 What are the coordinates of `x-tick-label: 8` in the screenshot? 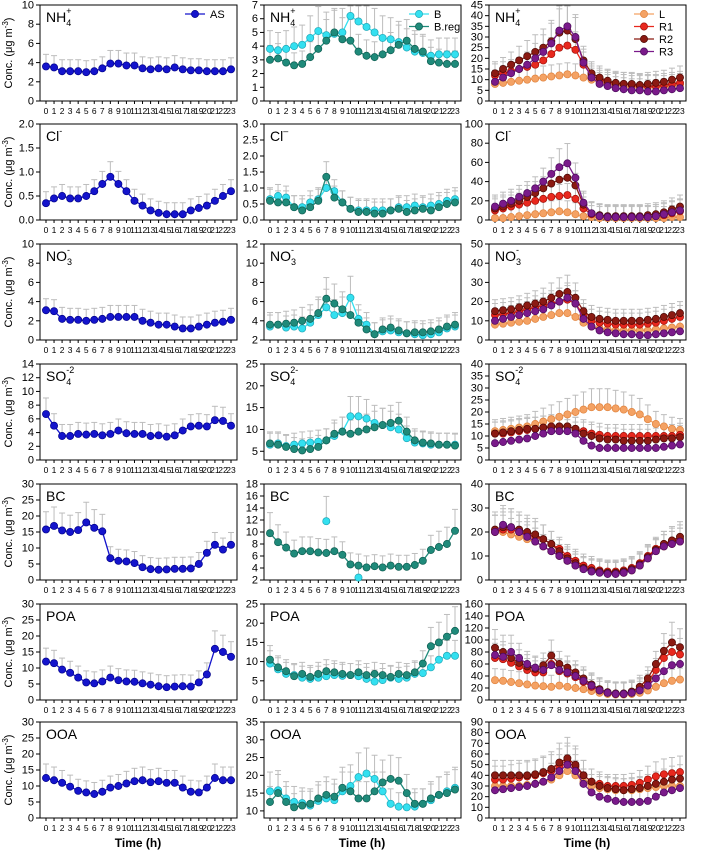 It's located at (334, 828).